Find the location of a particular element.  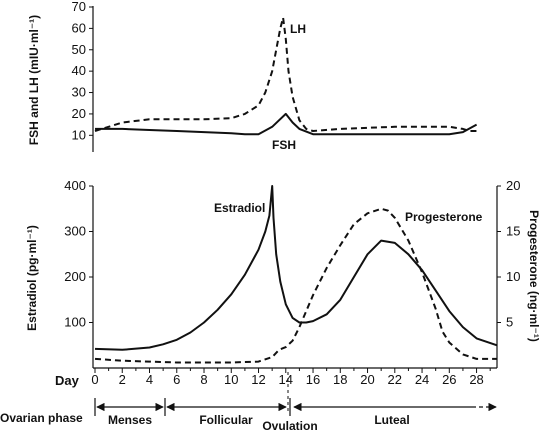

progesterone-tick-label: 15 is located at coordinates (513, 231).